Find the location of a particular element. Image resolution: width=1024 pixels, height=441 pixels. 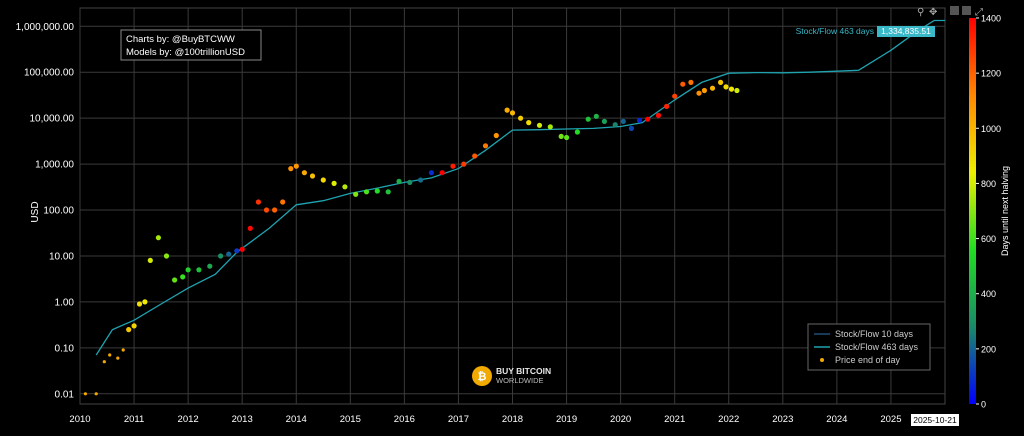

pan-icon: ✥ is located at coordinates (933, 12).